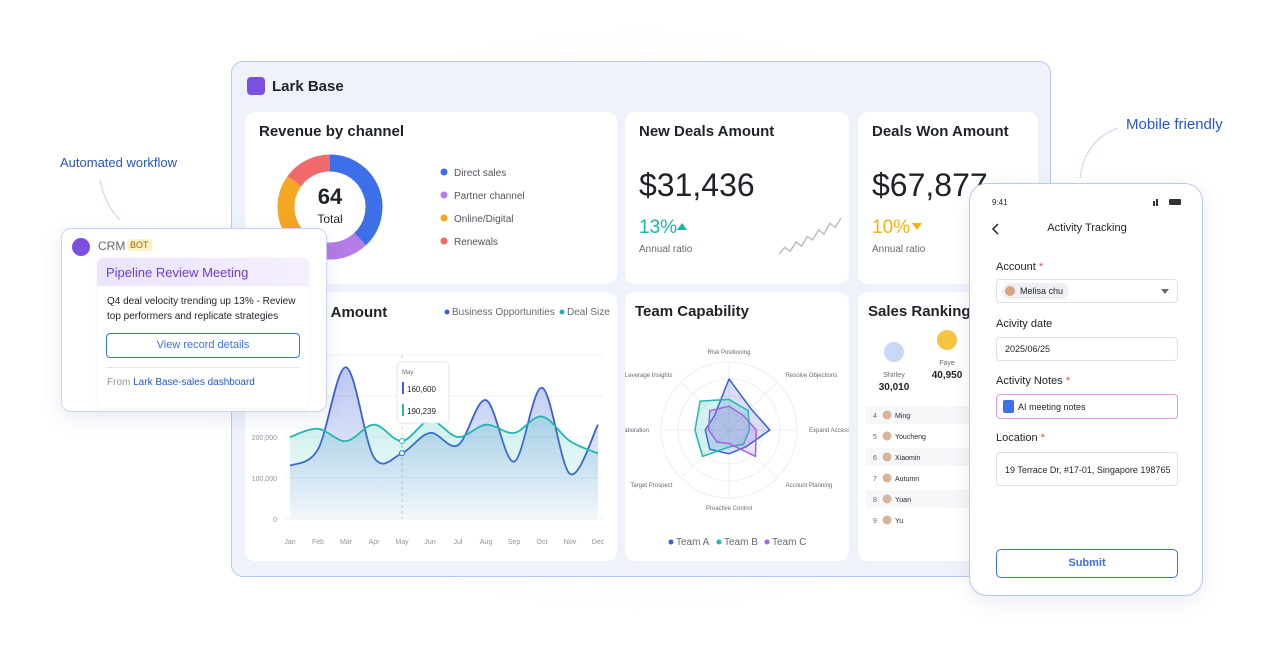 The image size is (1280, 646). Describe the element at coordinates (203, 345) in the screenshot. I see `view-button: View record details` at that location.